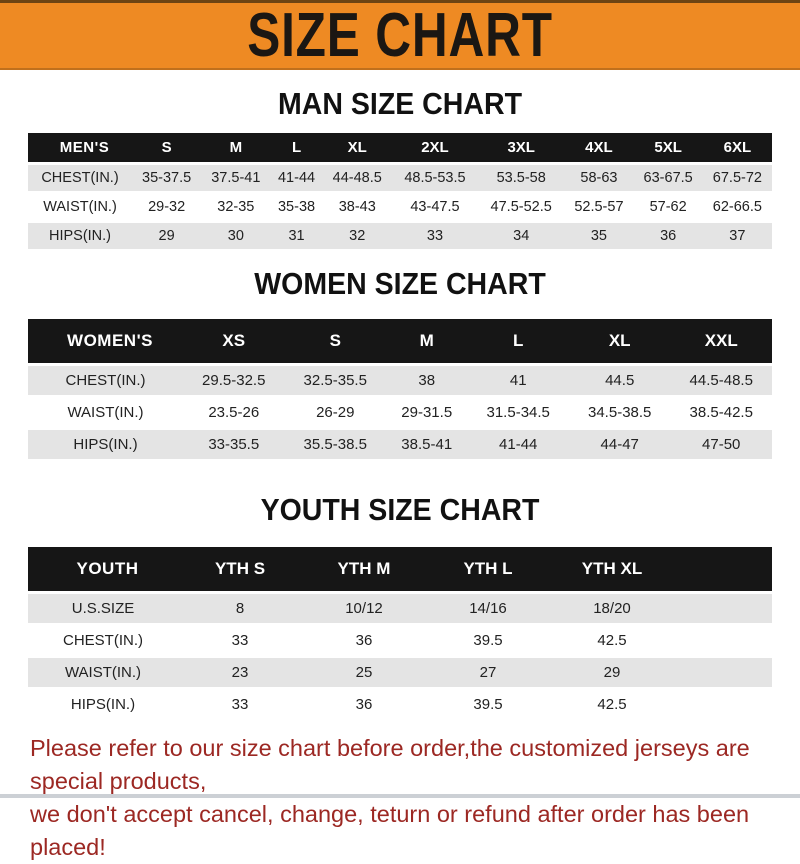 The height and width of the screenshot is (864, 800). What do you see at coordinates (435, 147) in the screenshot?
I see `size-column-header: 2XL` at bounding box center [435, 147].